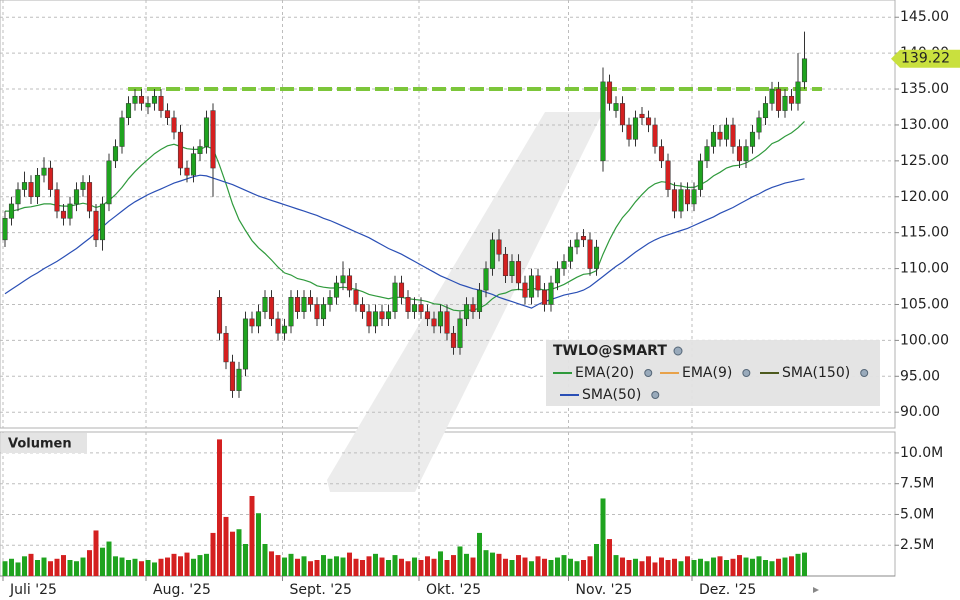  What do you see at coordinates (917, 545) in the screenshot?
I see `y-tick-label: 2.5M` at bounding box center [917, 545].